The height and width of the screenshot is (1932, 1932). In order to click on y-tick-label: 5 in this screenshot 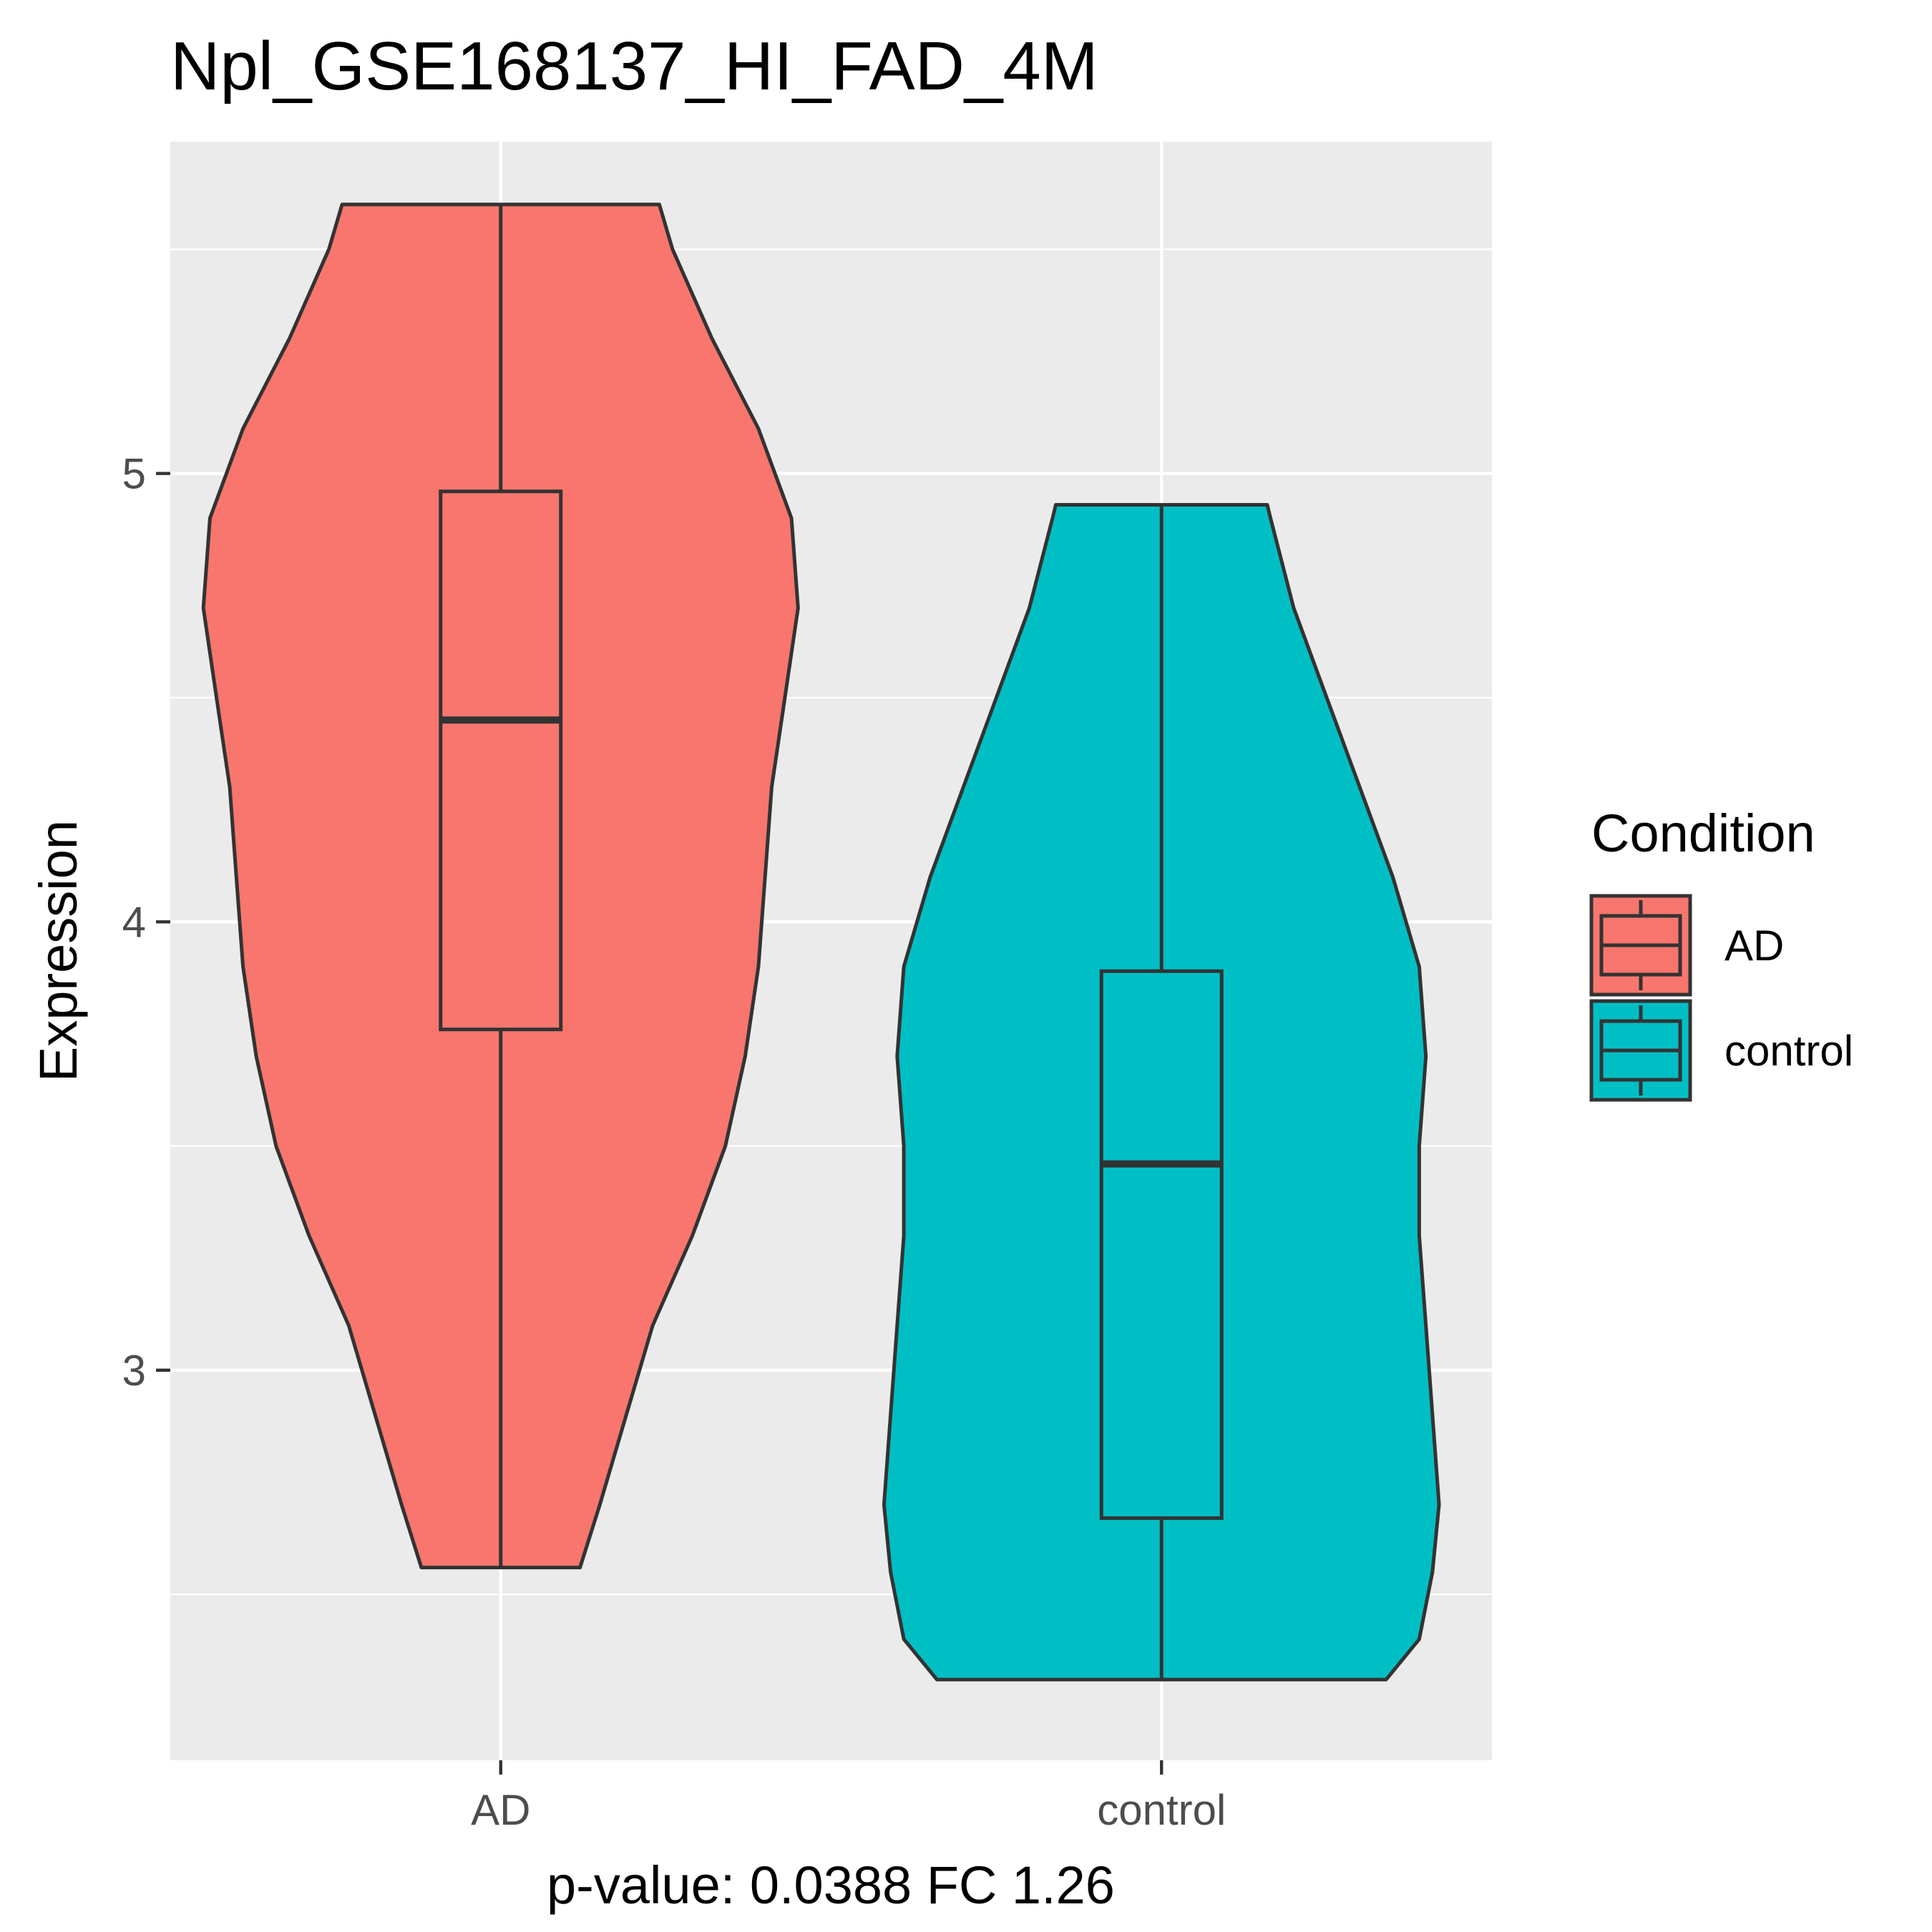, I will do `click(134, 474)`.